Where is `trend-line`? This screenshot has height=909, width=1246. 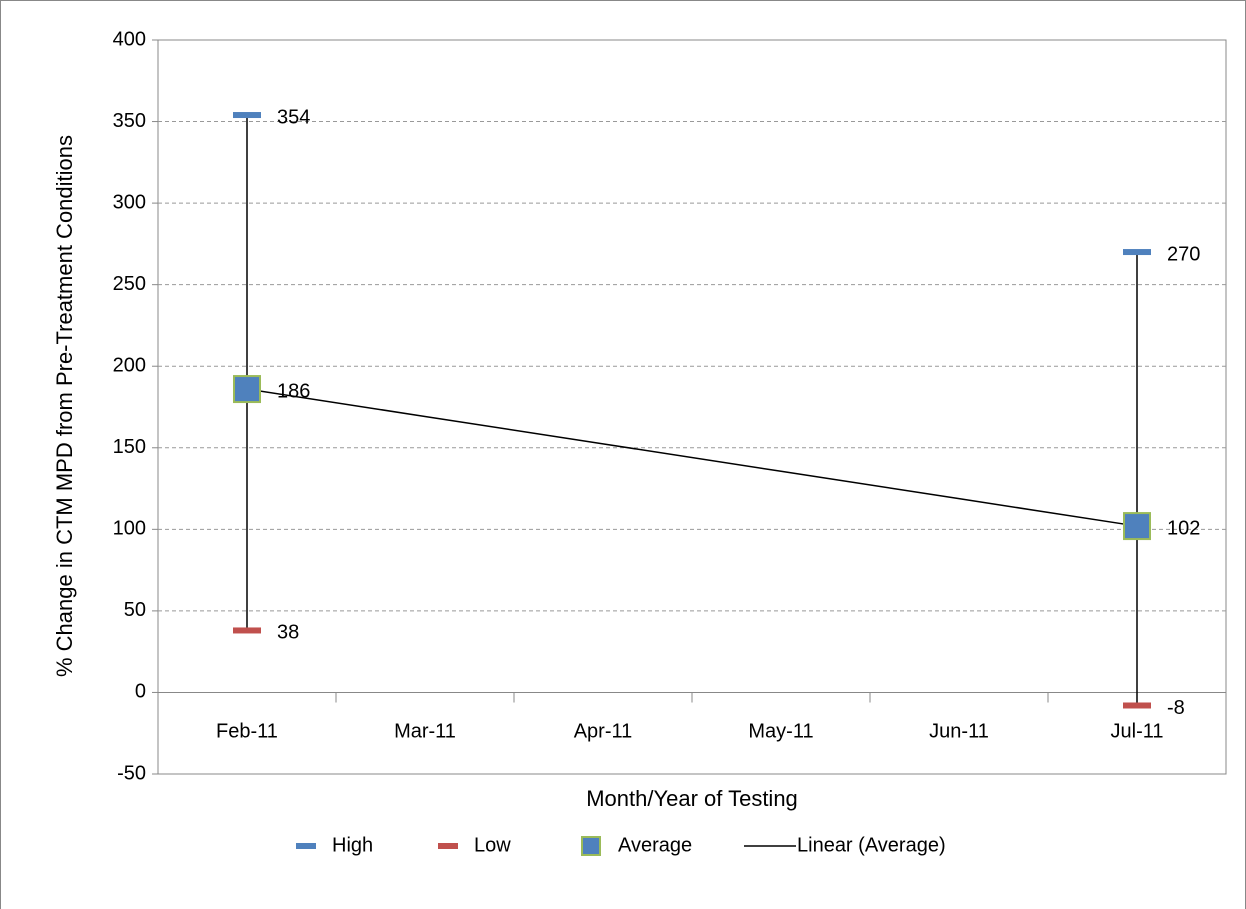 trend-line is located at coordinates (692, 457).